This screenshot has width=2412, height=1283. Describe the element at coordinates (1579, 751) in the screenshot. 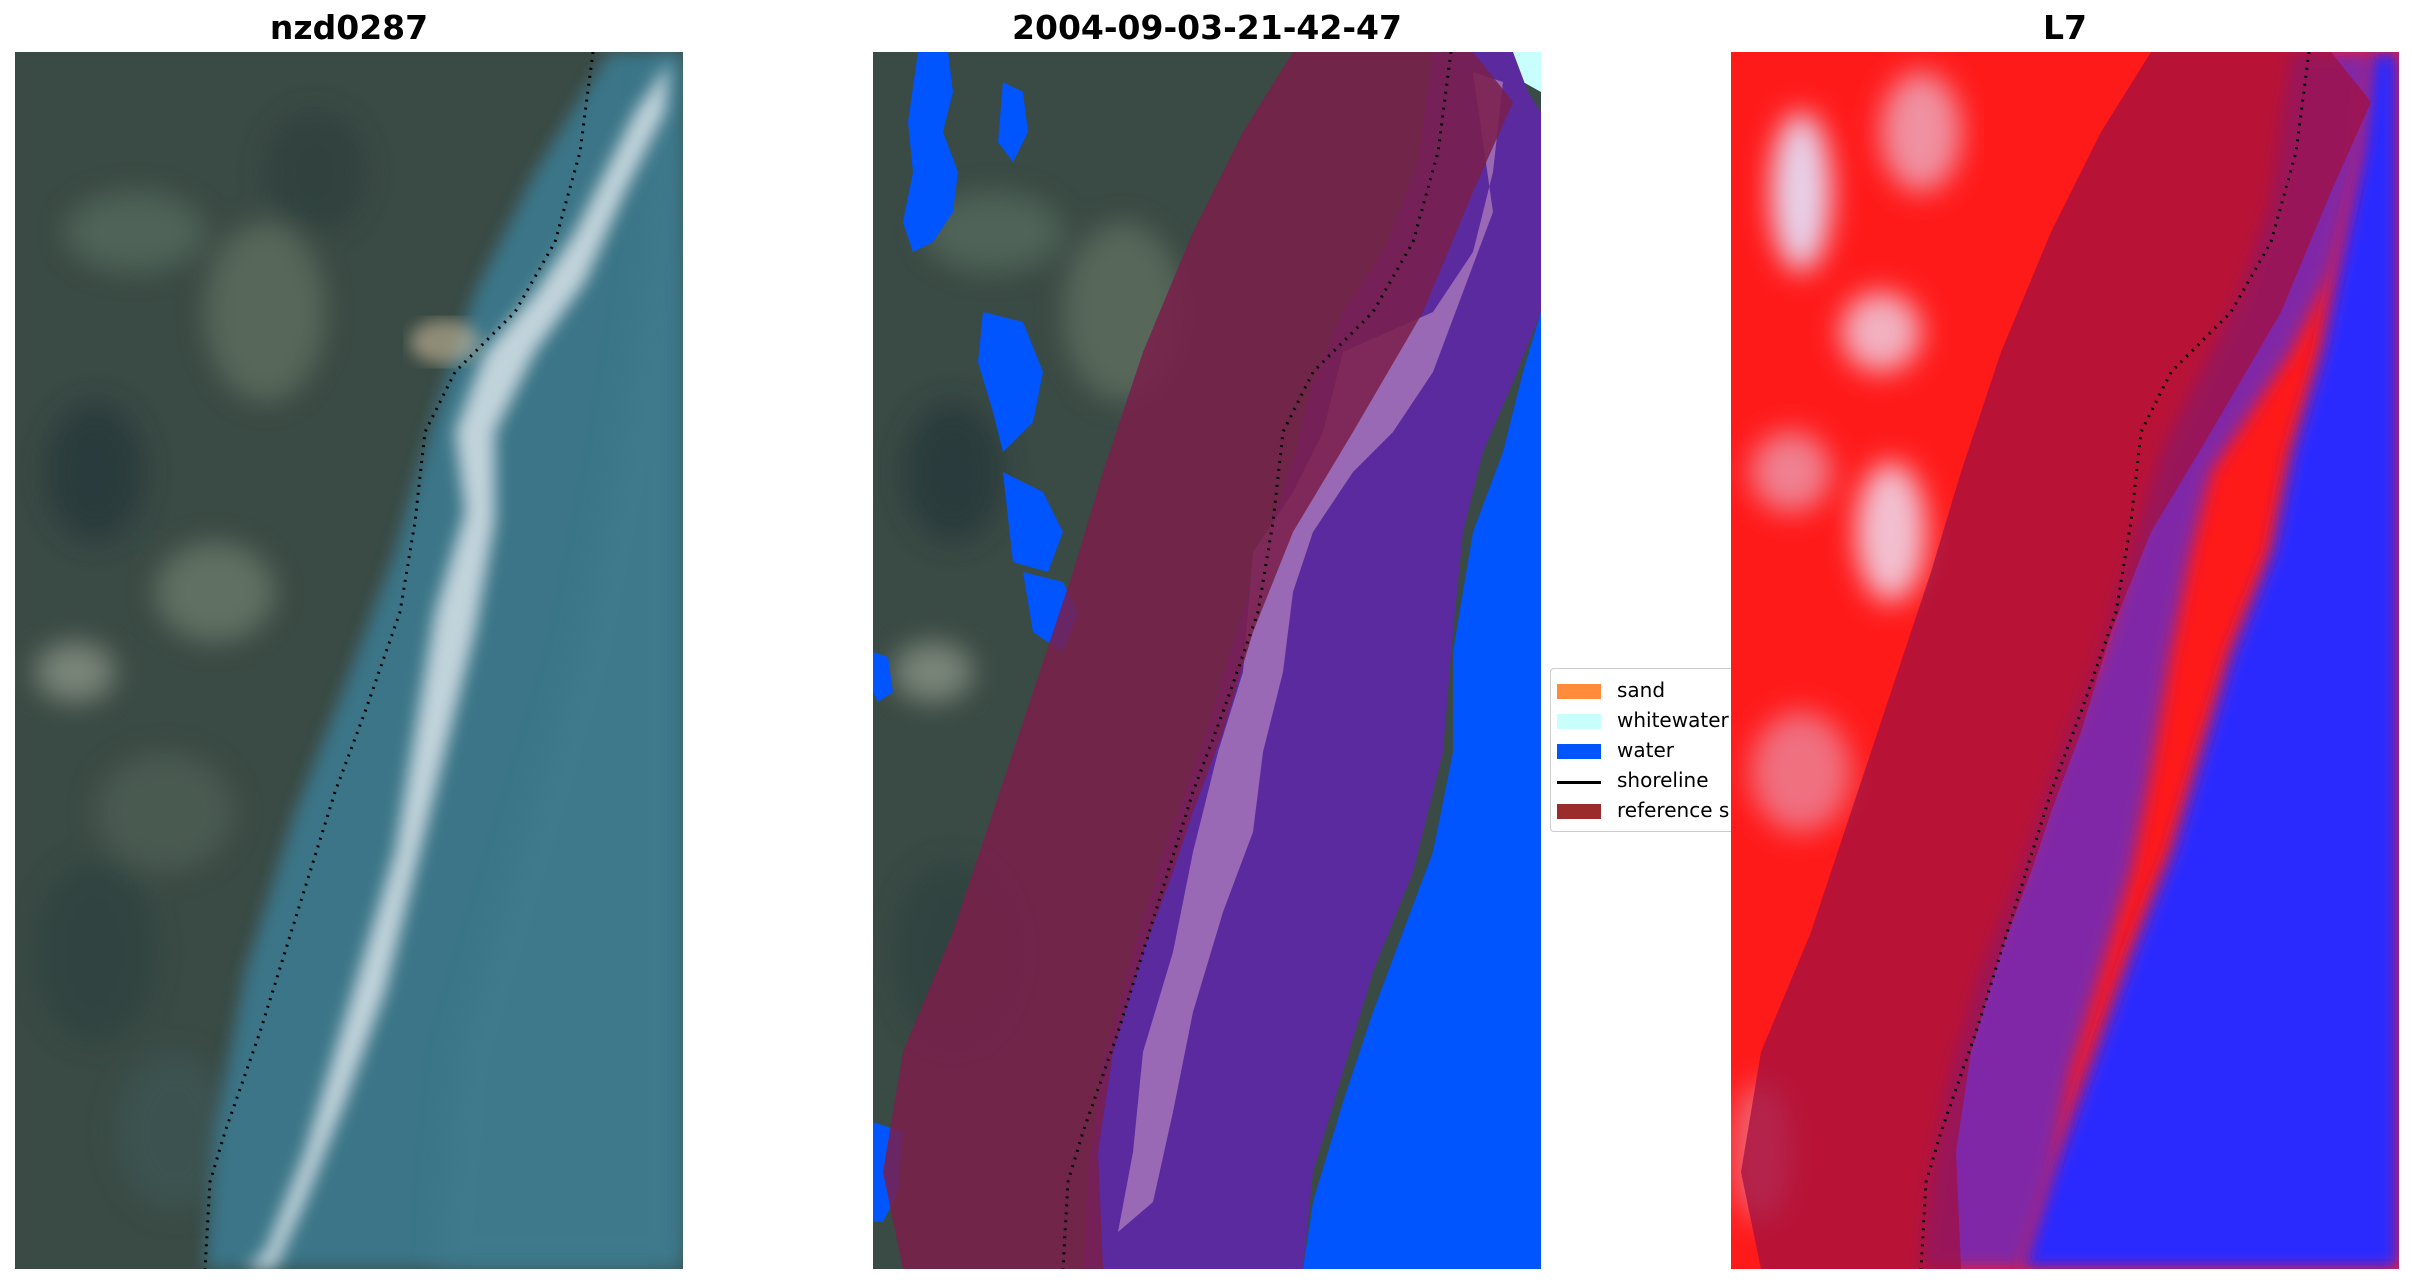

I see `legend-swatch-water` at that location.